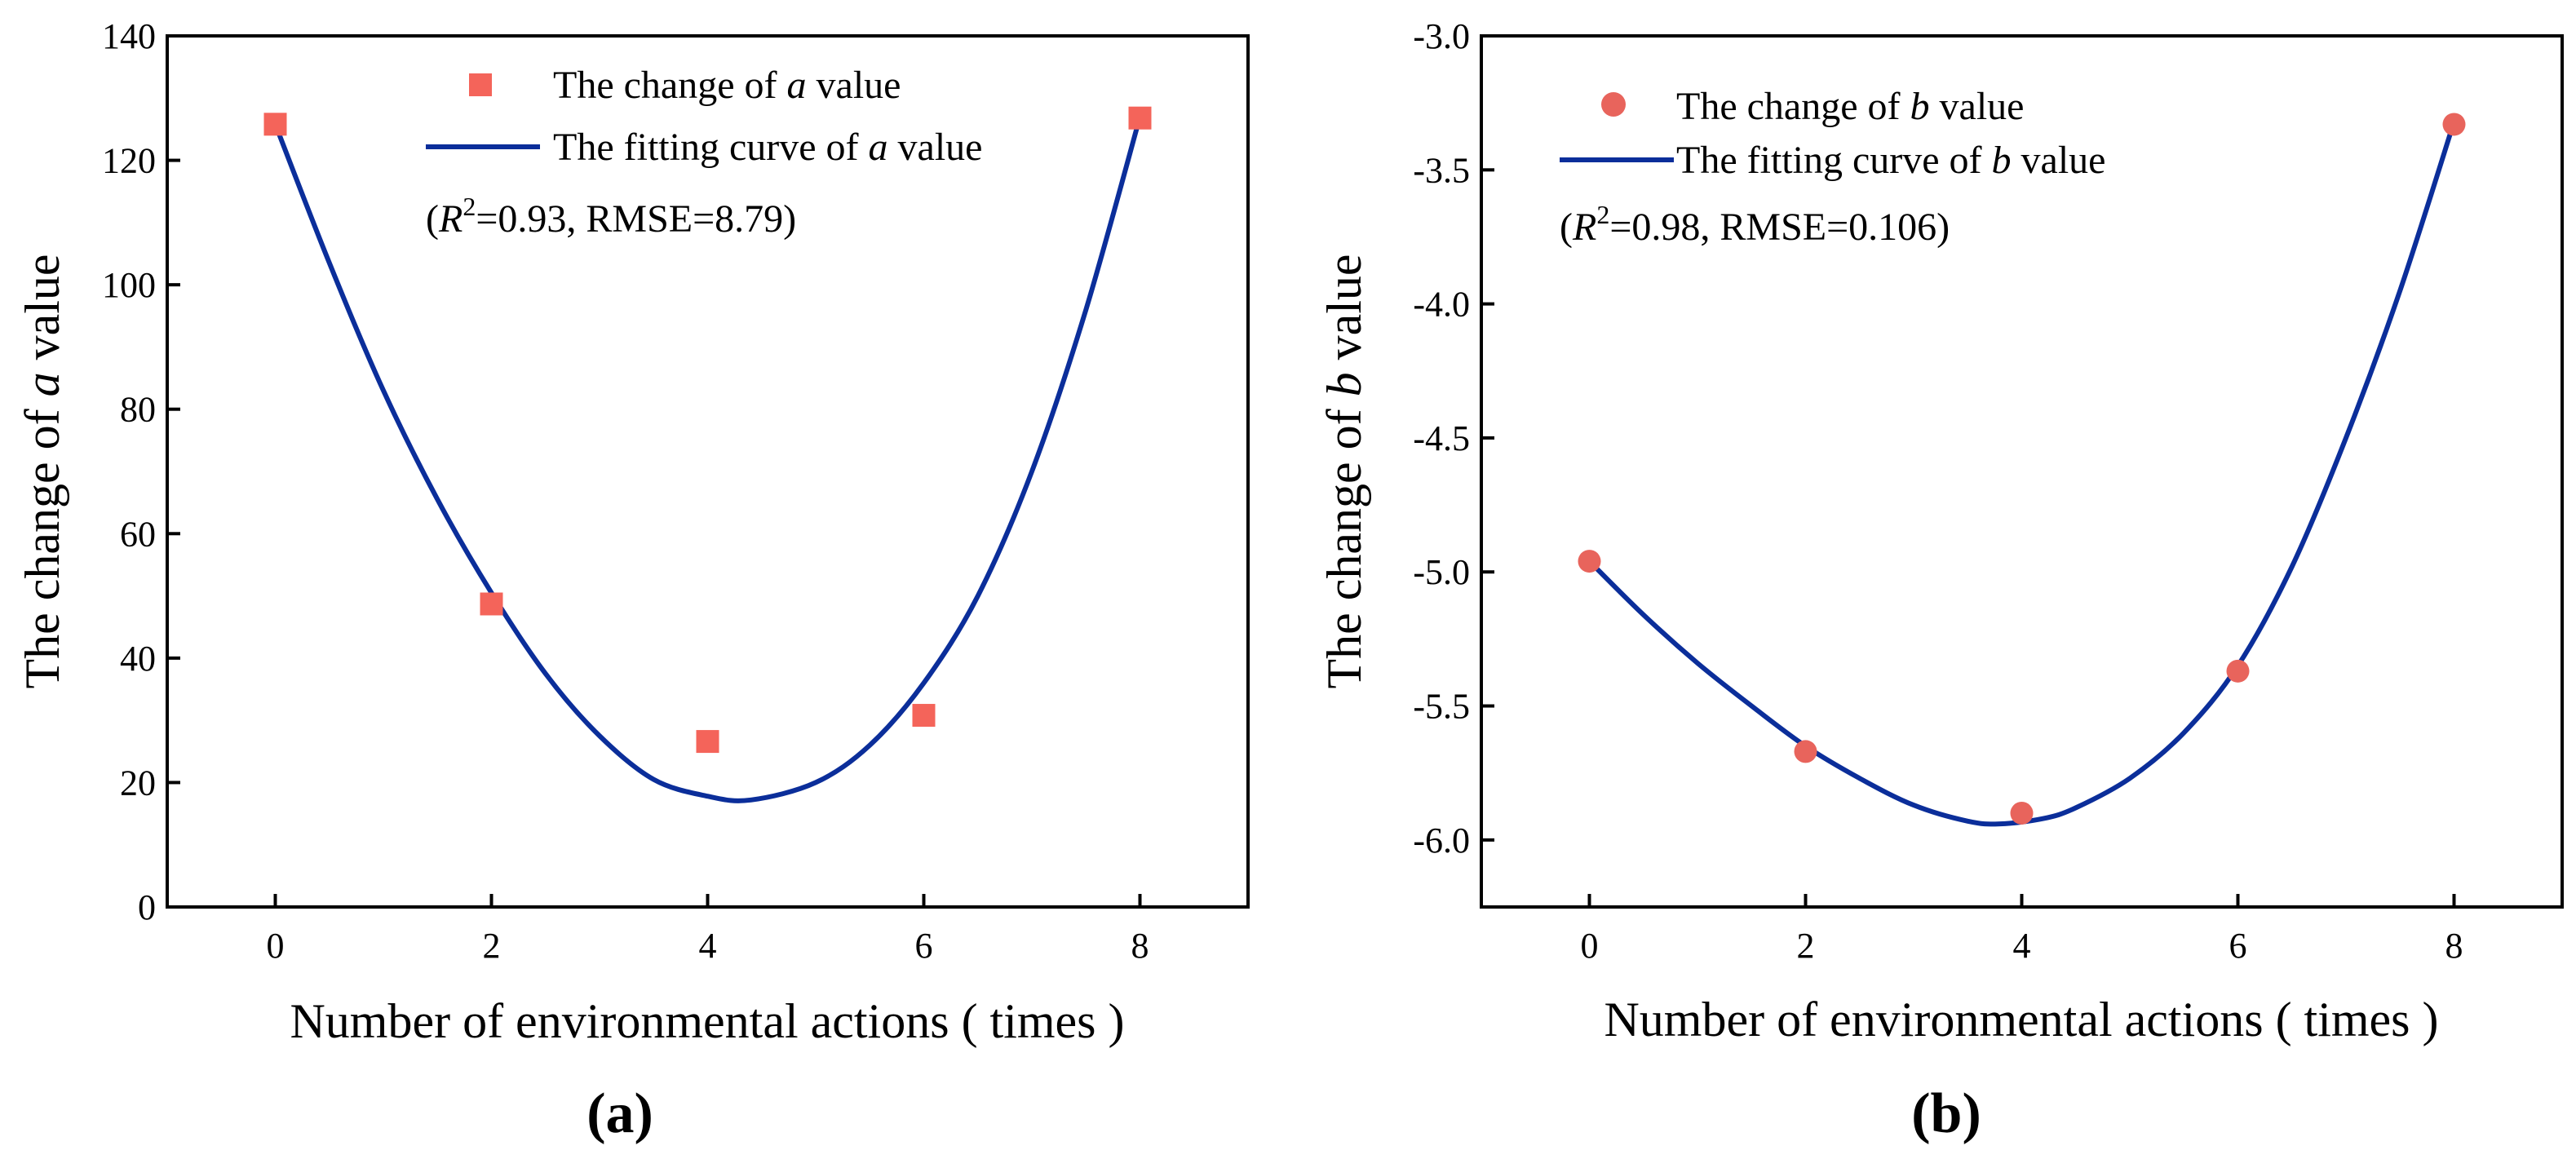  Describe the element at coordinates (42, 471) in the screenshot. I see `panel-a-y-axis-title: The change of a value` at that location.